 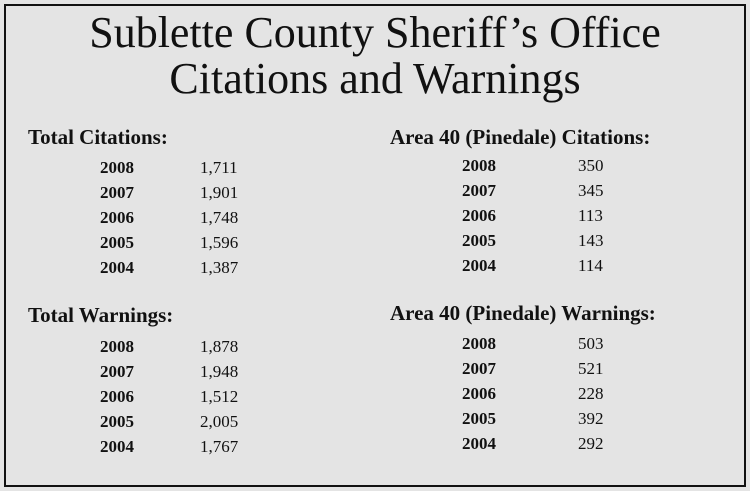 I want to click on row-value: 113, so click(x=590, y=215).